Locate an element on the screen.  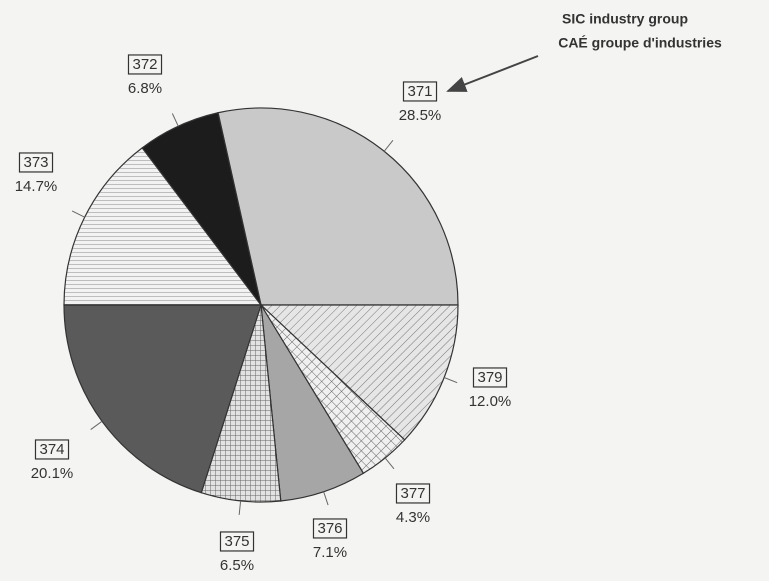
slice-category: 373 is located at coordinates (35, 162).